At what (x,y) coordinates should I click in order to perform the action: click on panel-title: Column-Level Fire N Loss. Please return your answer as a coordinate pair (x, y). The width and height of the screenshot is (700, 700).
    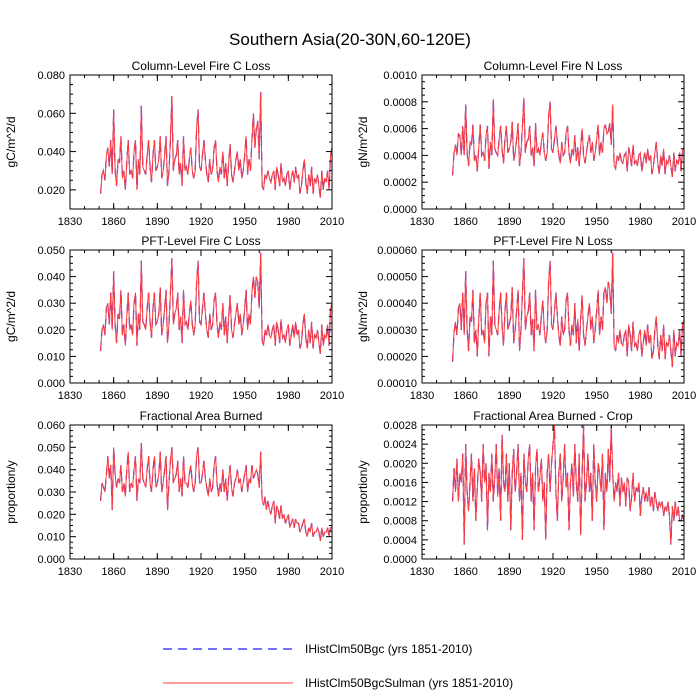
    Looking at the image, I should click on (553, 66).